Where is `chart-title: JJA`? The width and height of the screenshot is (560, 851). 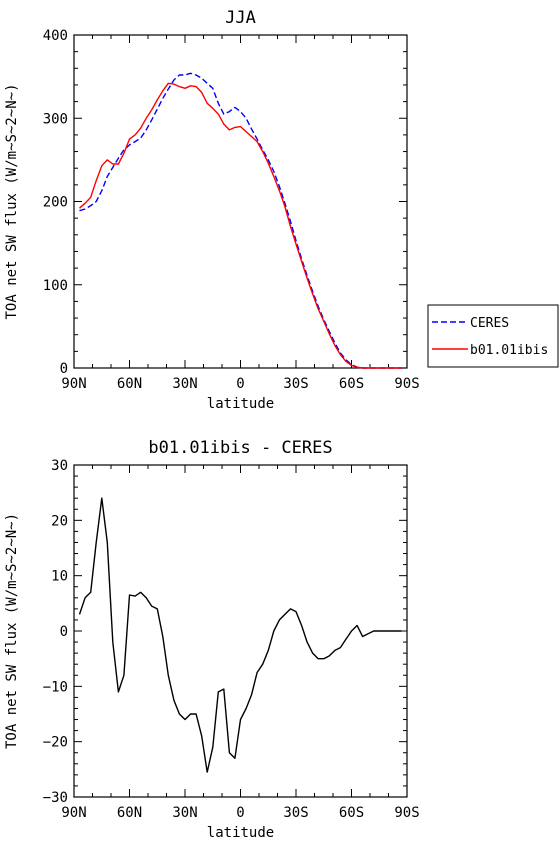 chart-title: JJA is located at coordinates (240, 18).